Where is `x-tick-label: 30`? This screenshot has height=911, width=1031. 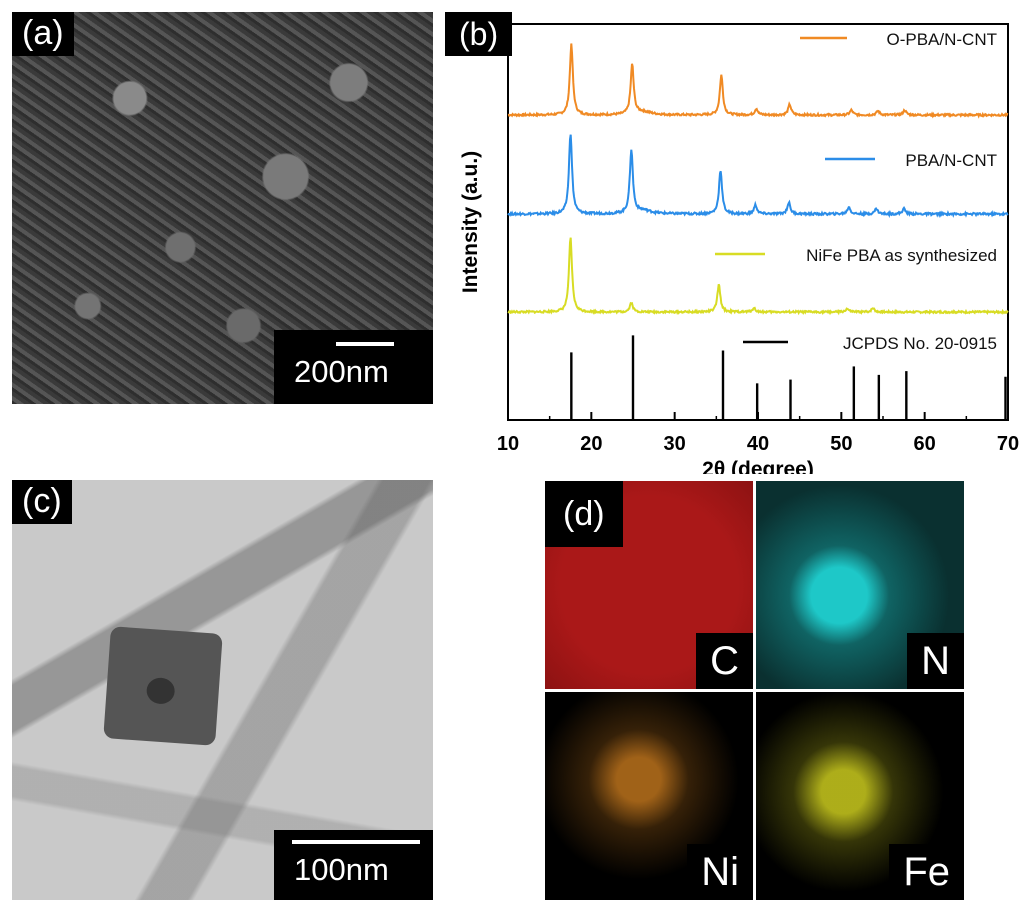 x-tick-label: 30 is located at coordinates (675, 444).